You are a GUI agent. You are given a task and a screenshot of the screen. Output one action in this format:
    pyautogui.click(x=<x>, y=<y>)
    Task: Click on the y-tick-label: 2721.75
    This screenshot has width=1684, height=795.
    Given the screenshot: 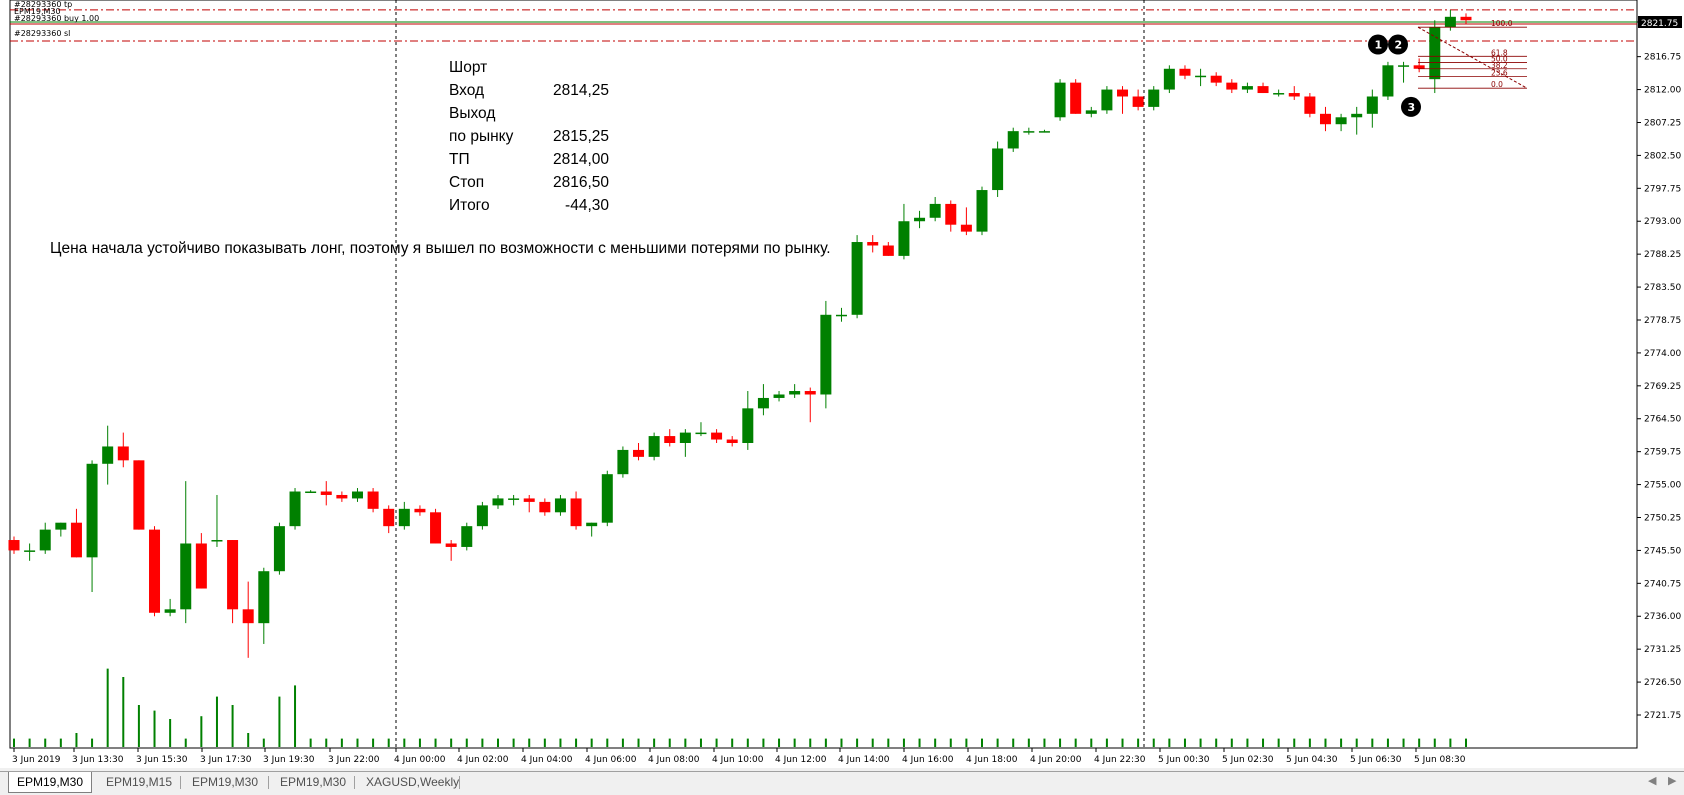 What is the action you would take?
    pyautogui.click(x=1662, y=716)
    